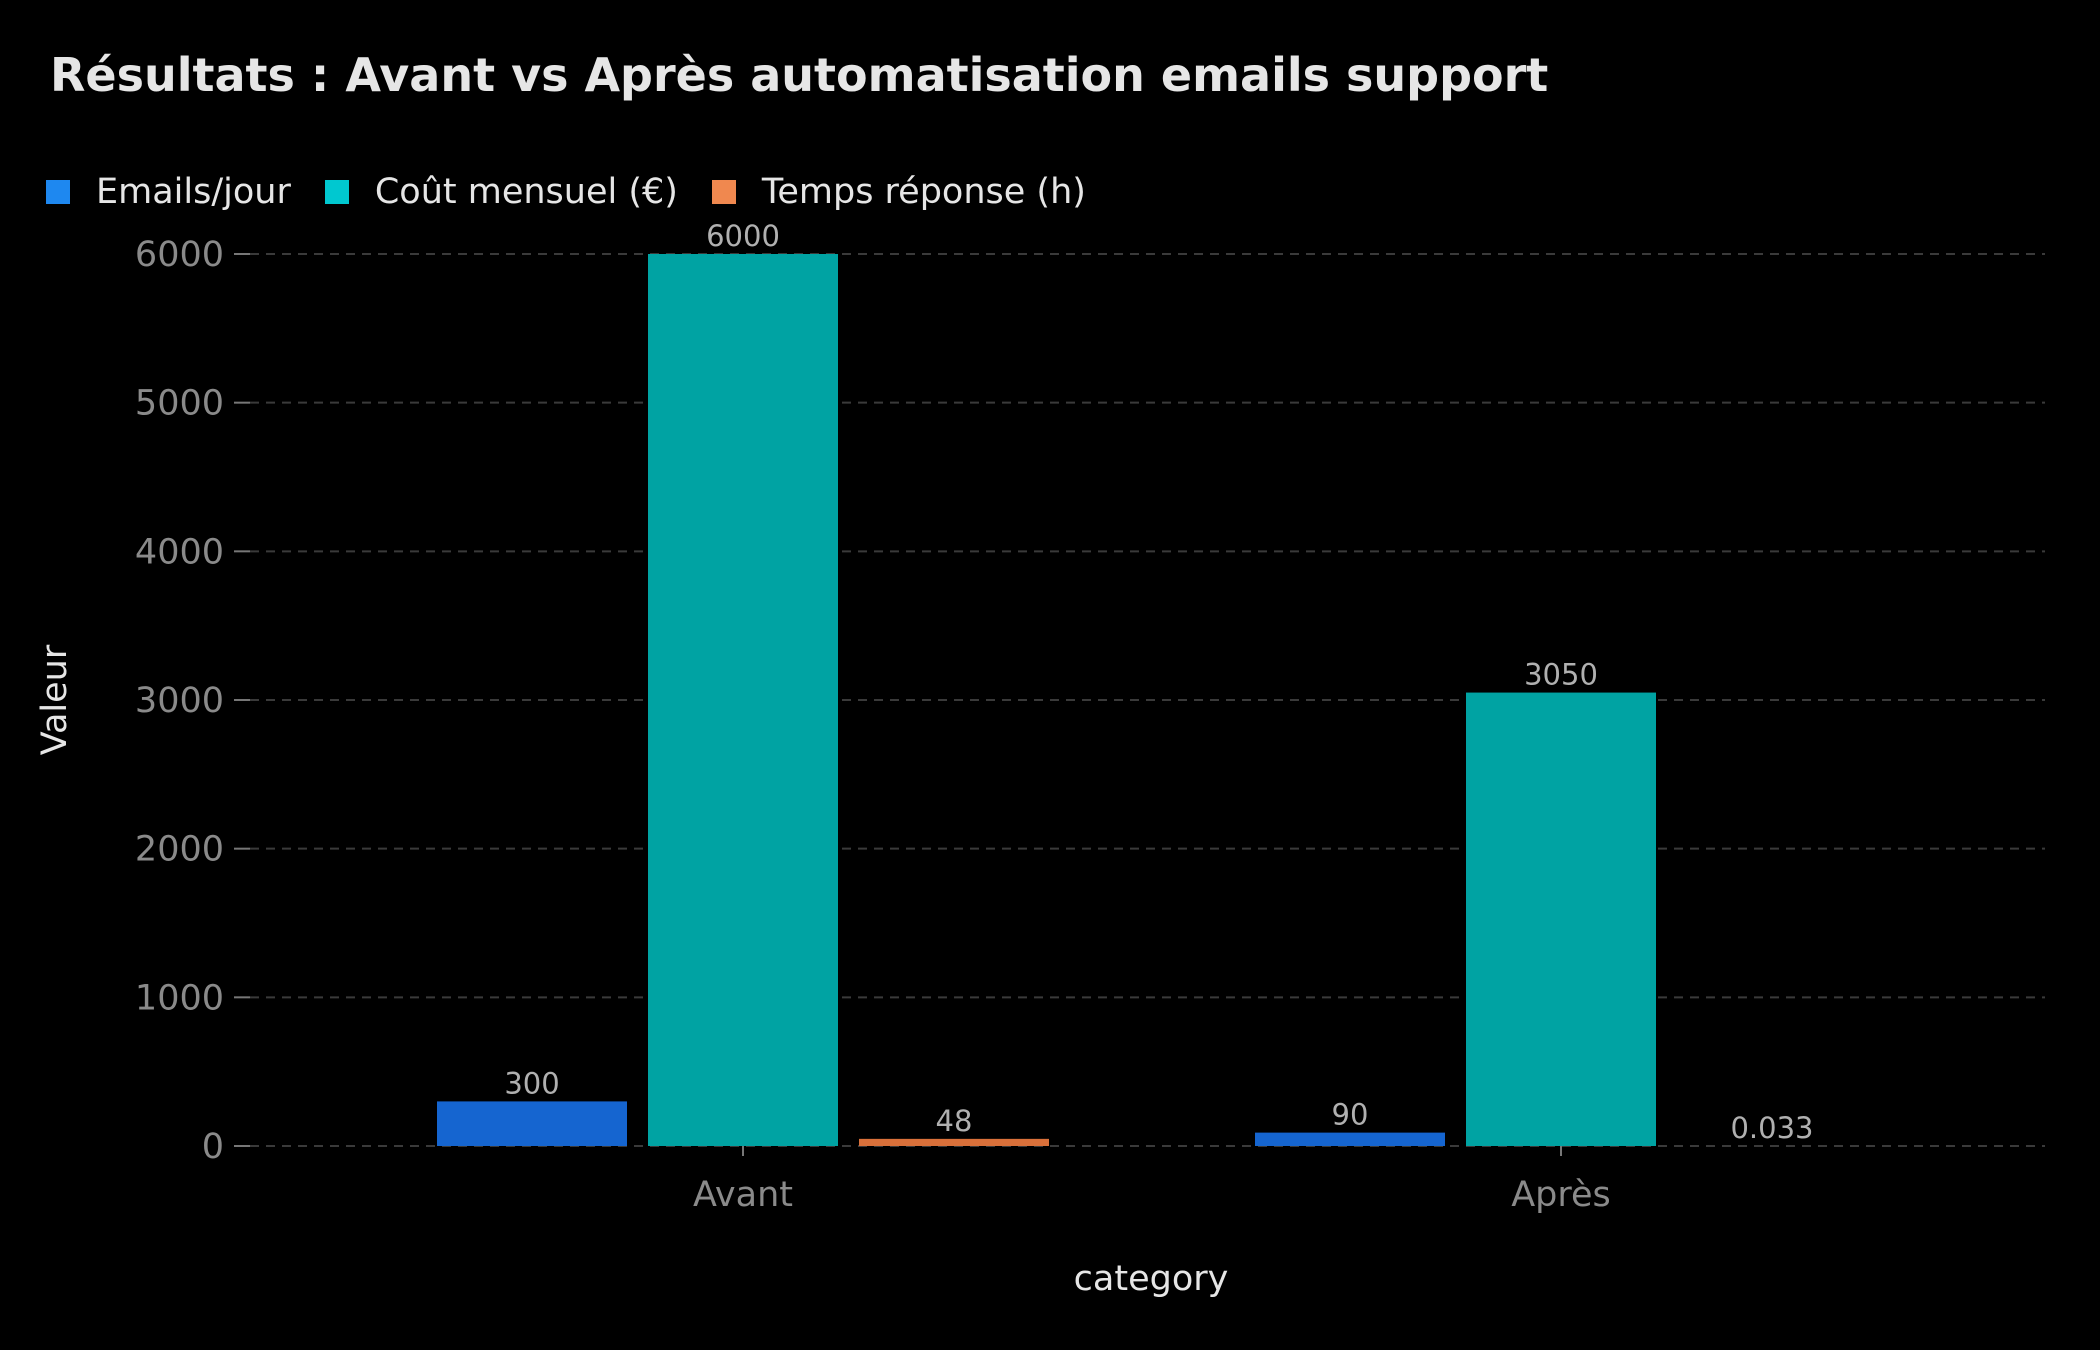  Describe the element at coordinates (1771, 1128) in the screenshot. I see `data-label: 0.033` at that location.